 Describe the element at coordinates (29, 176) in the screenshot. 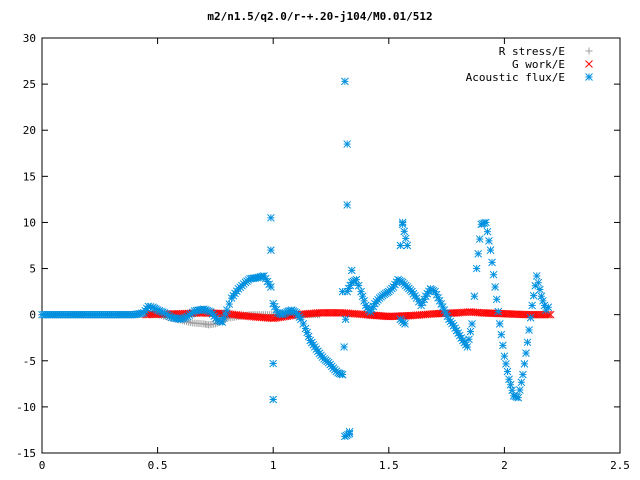

I see `y-tick-label: 15` at that location.